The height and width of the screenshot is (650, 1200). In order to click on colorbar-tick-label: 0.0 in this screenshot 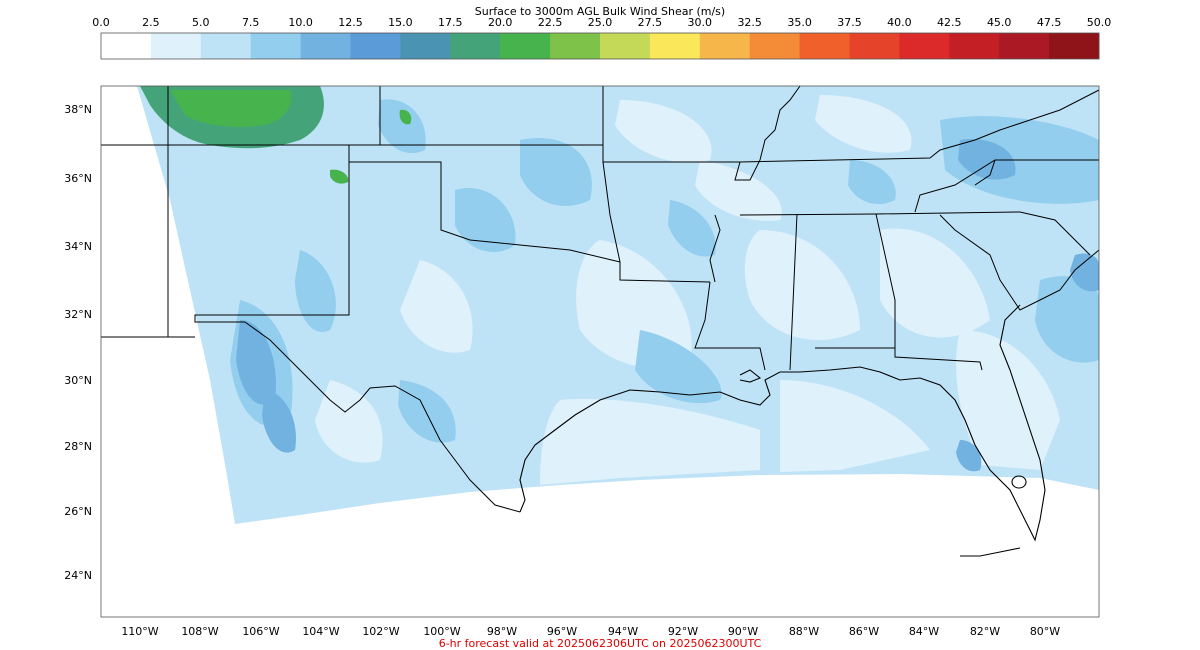, I will do `click(101, 22)`.